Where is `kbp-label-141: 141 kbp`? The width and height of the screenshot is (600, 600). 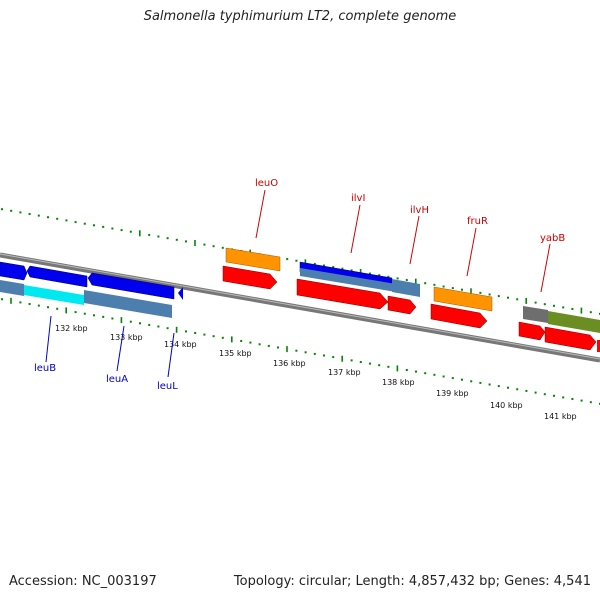 kbp-label-141: 141 kbp is located at coordinates (560, 416).